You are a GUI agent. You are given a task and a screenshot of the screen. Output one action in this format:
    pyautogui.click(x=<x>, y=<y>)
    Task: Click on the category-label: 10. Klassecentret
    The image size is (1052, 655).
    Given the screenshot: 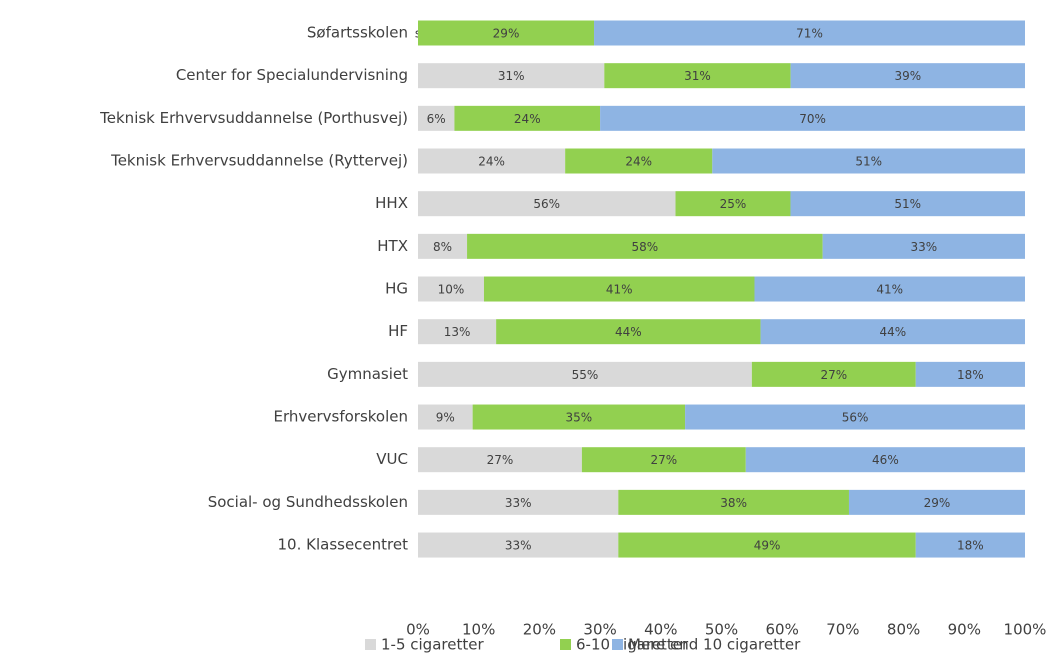 What is the action you would take?
    pyautogui.click(x=343, y=545)
    